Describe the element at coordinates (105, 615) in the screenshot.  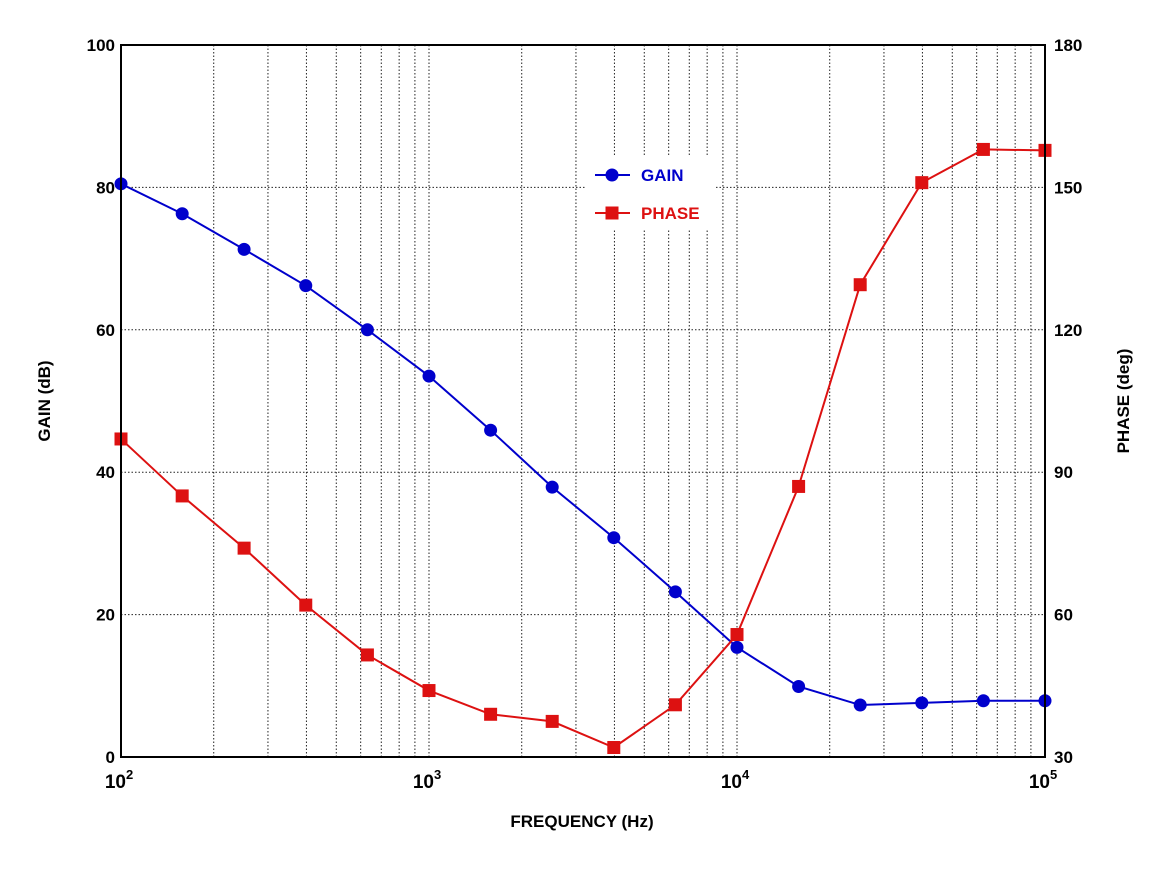
I see `y-left-tick-label: 20` at that location.